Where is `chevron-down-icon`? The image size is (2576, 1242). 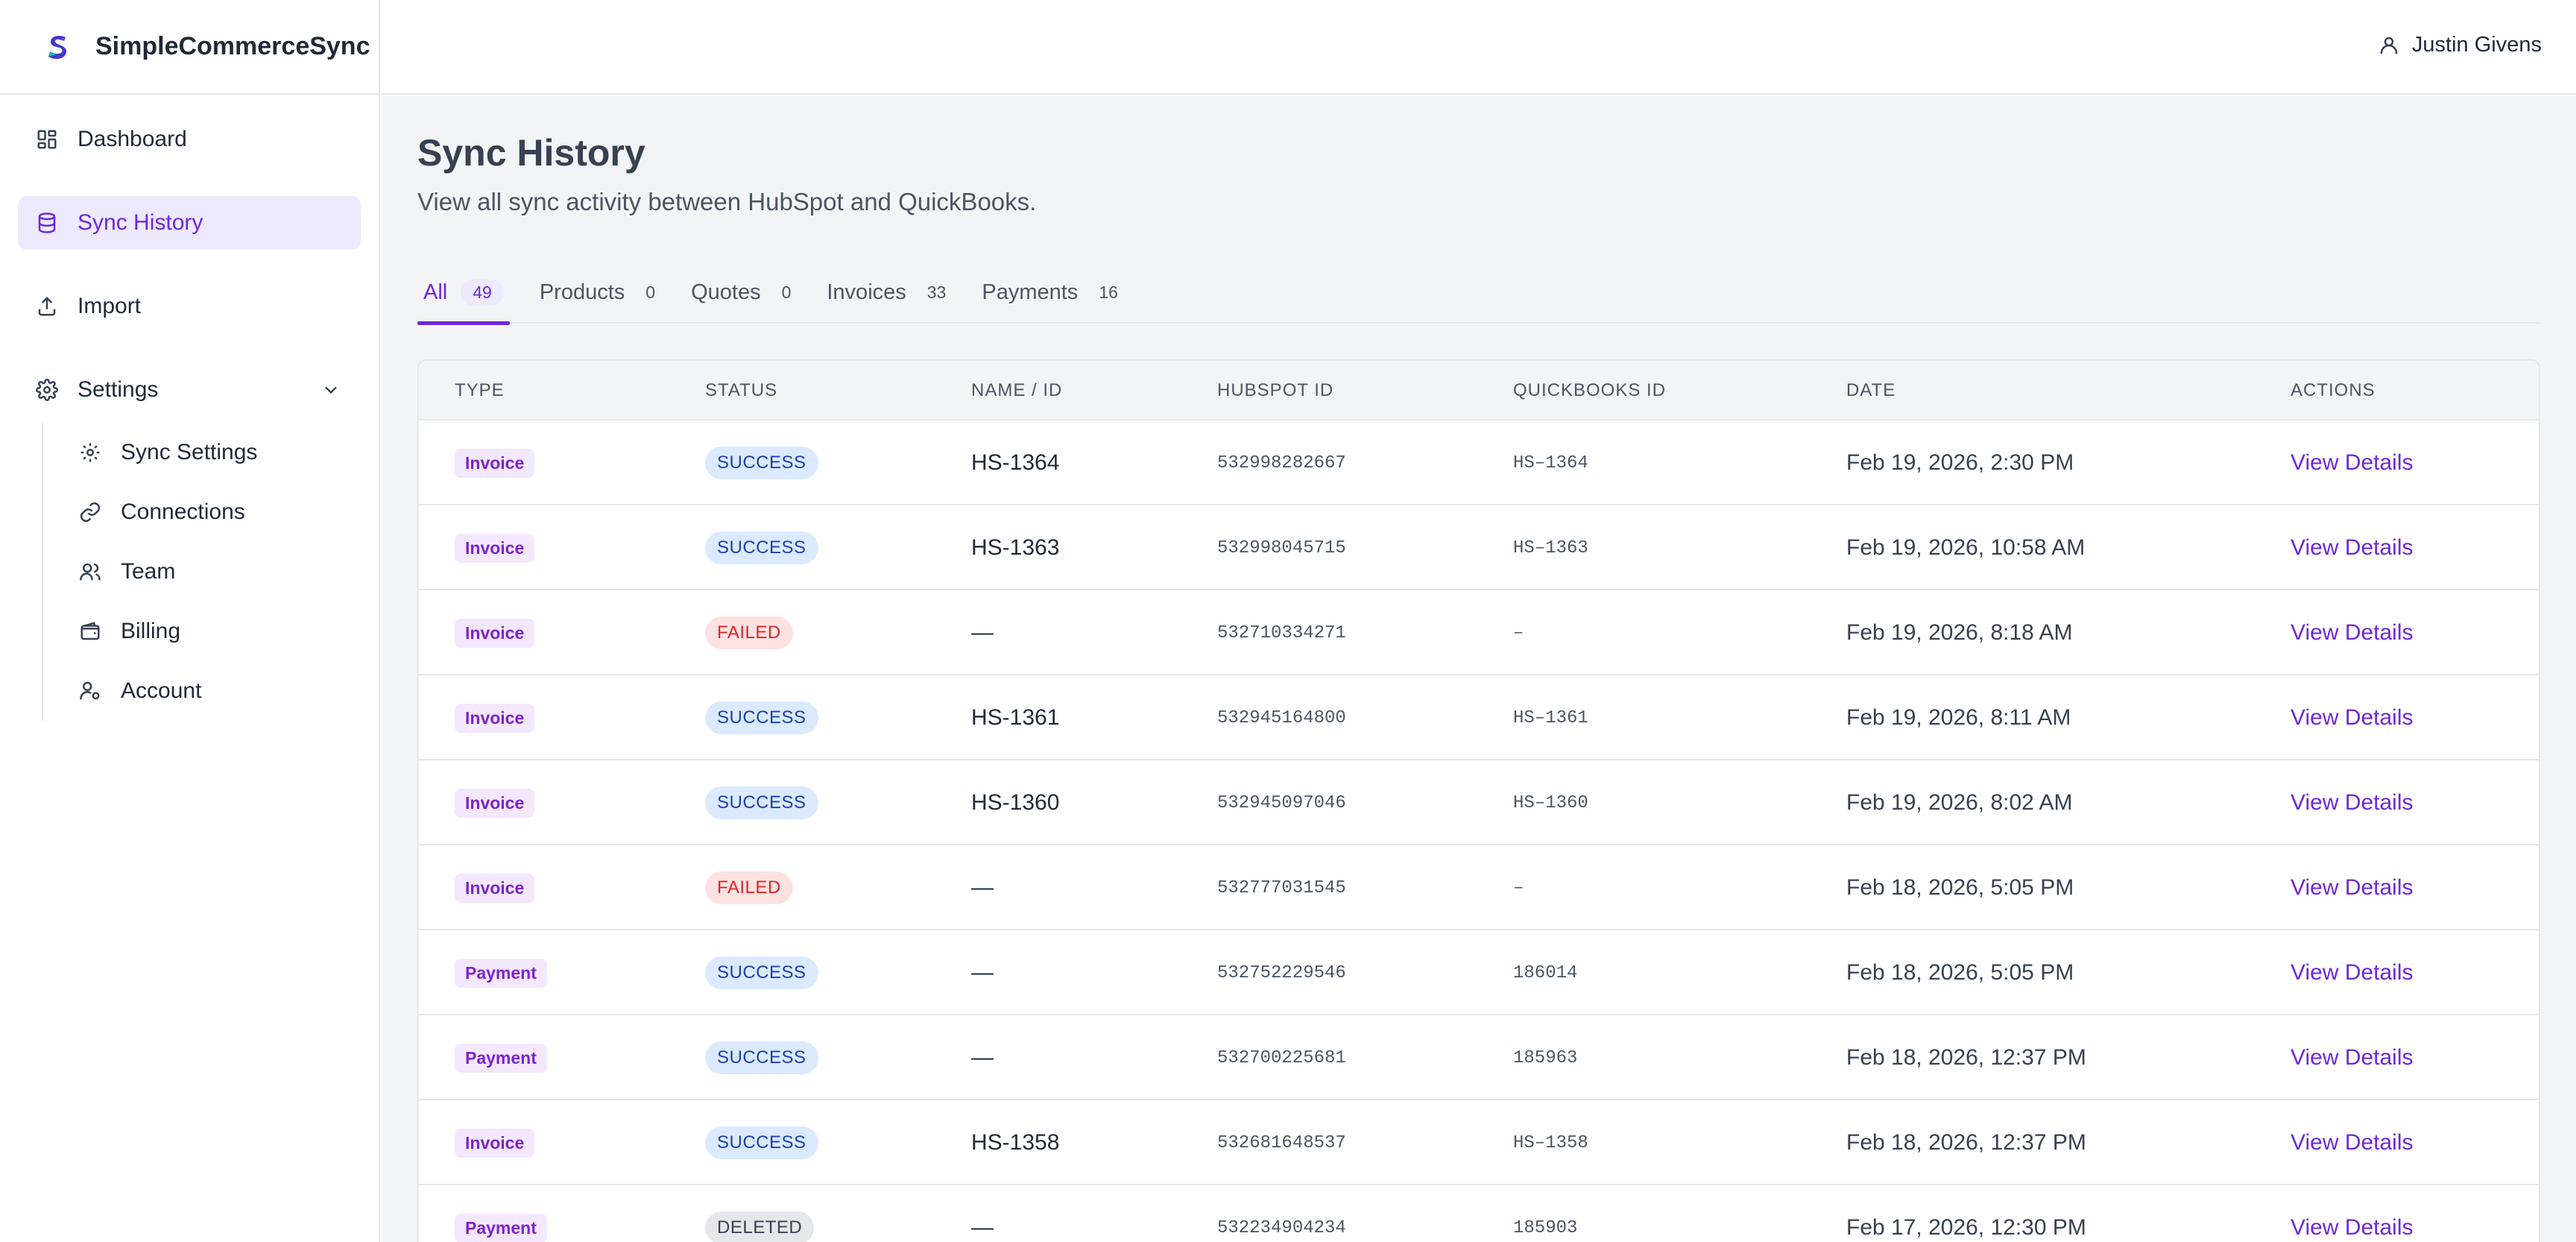
chevron-down-icon is located at coordinates (331, 389).